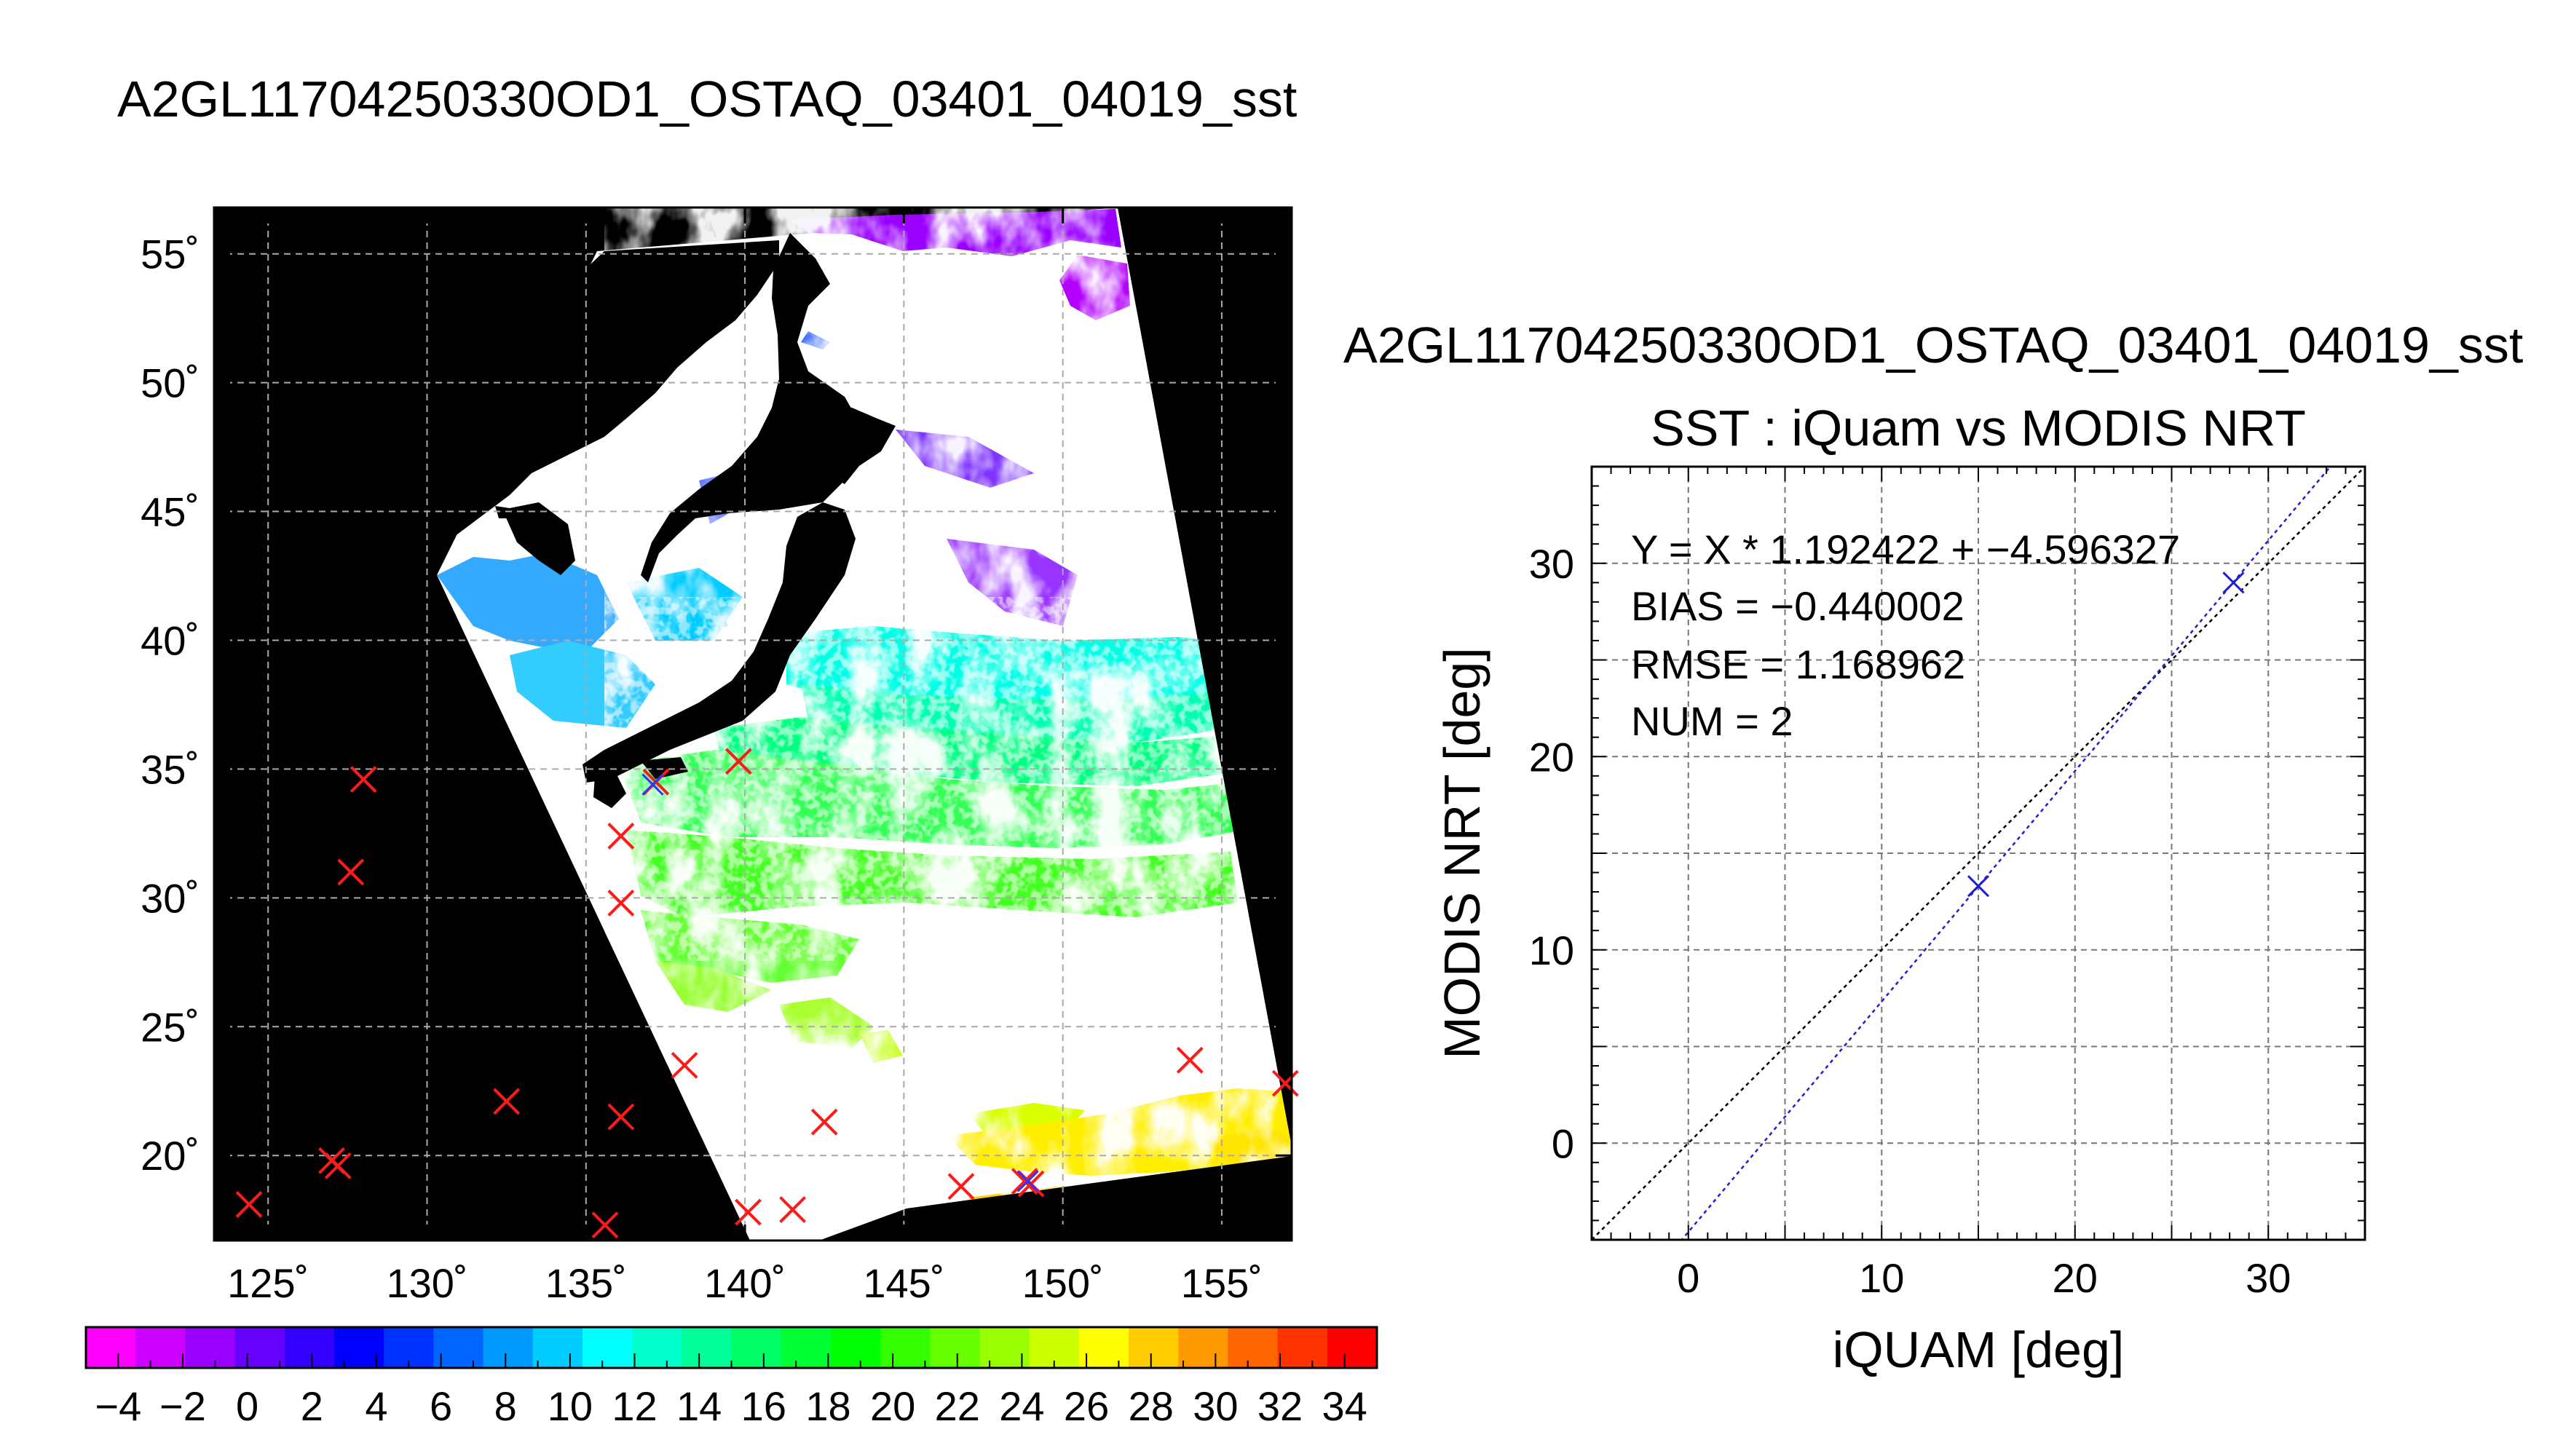 The height and width of the screenshot is (1456, 2555). Describe the element at coordinates (1563, 1143) in the screenshot. I see `scatter-y-tick-label: 0` at that location.